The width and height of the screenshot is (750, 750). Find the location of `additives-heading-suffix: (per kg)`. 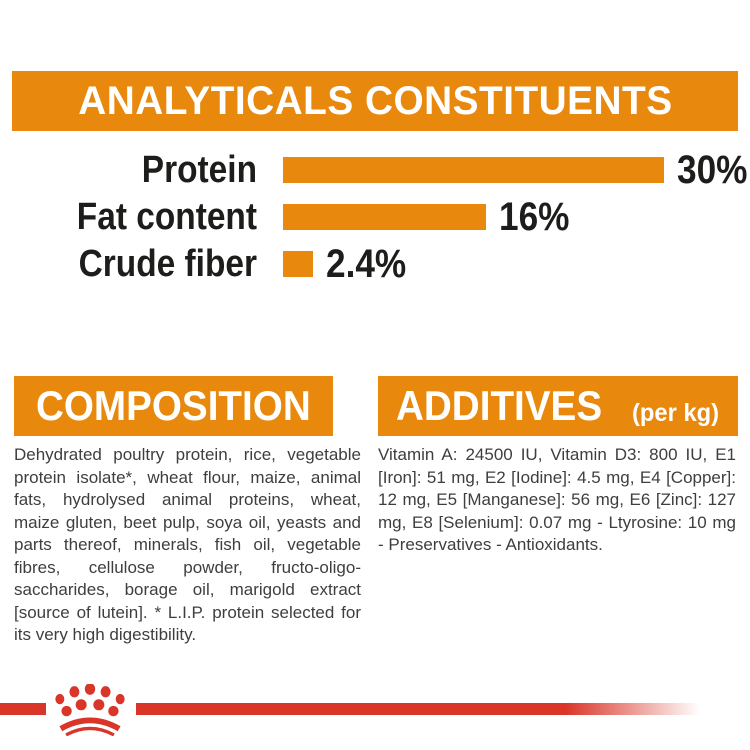

additives-heading-suffix: (per kg) is located at coordinates (676, 412).